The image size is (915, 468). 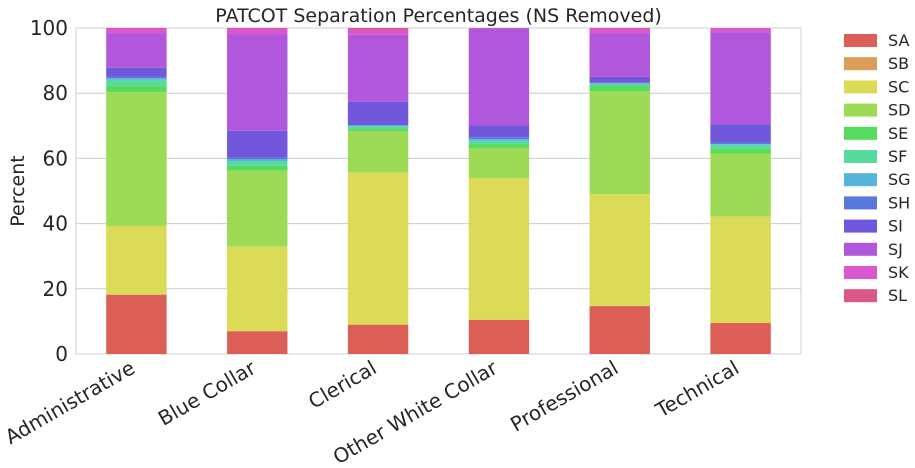 I want to click on x-tick-label: Technical, so click(x=697, y=389).